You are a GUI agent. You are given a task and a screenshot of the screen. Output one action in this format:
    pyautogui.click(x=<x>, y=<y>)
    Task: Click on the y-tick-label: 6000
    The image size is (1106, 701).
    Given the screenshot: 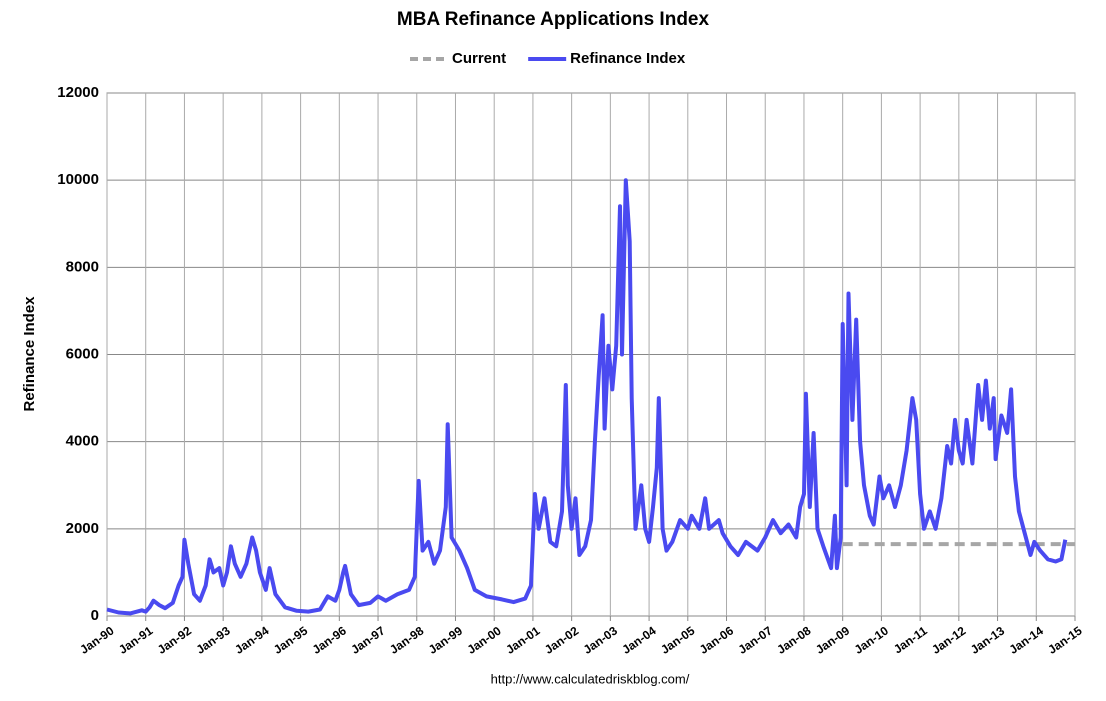 What is the action you would take?
    pyautogui.click(x=82, y=353)
    